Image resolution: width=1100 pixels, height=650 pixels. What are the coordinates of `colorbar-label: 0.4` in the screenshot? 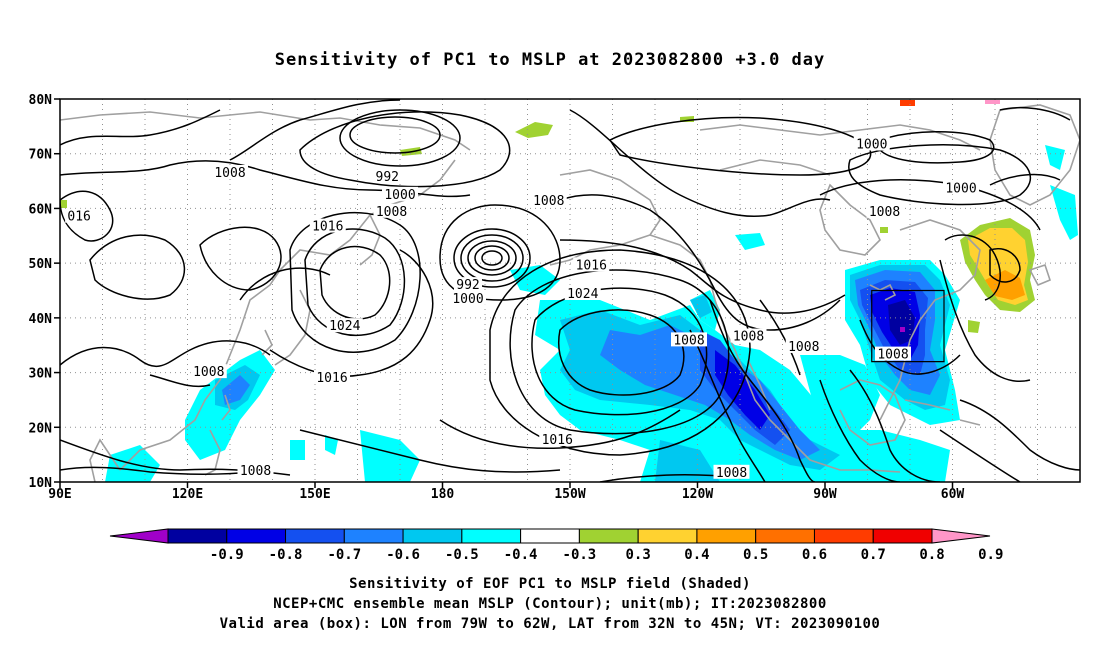 It's located at (696, 555).